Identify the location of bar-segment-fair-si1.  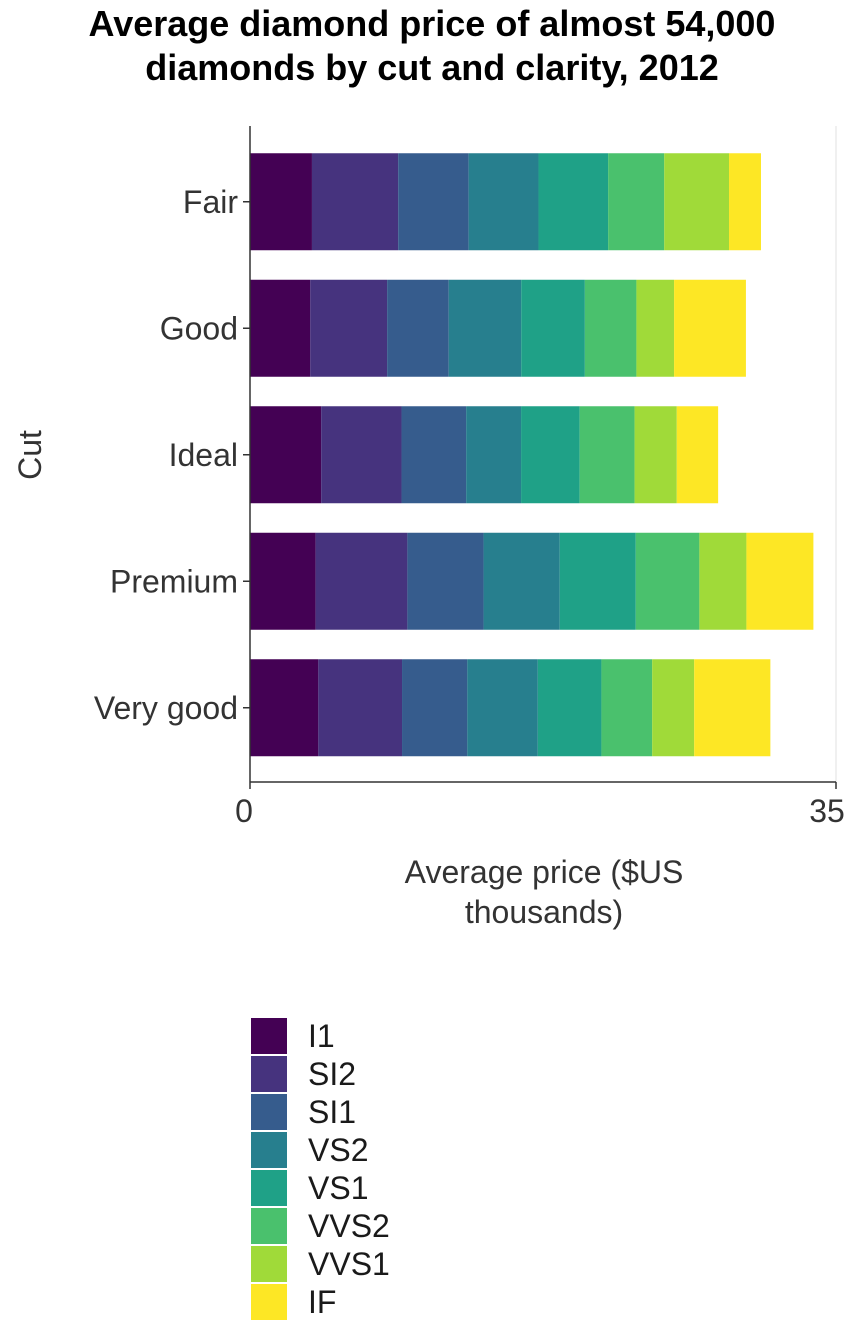
(433, 202).